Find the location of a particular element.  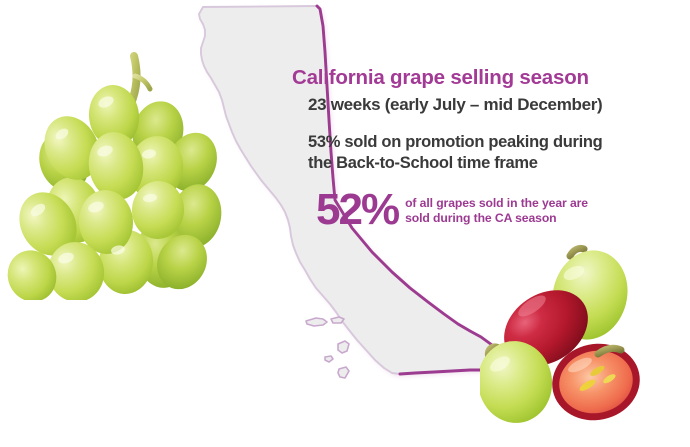

channel-islands is located at coordinates (327, 347).